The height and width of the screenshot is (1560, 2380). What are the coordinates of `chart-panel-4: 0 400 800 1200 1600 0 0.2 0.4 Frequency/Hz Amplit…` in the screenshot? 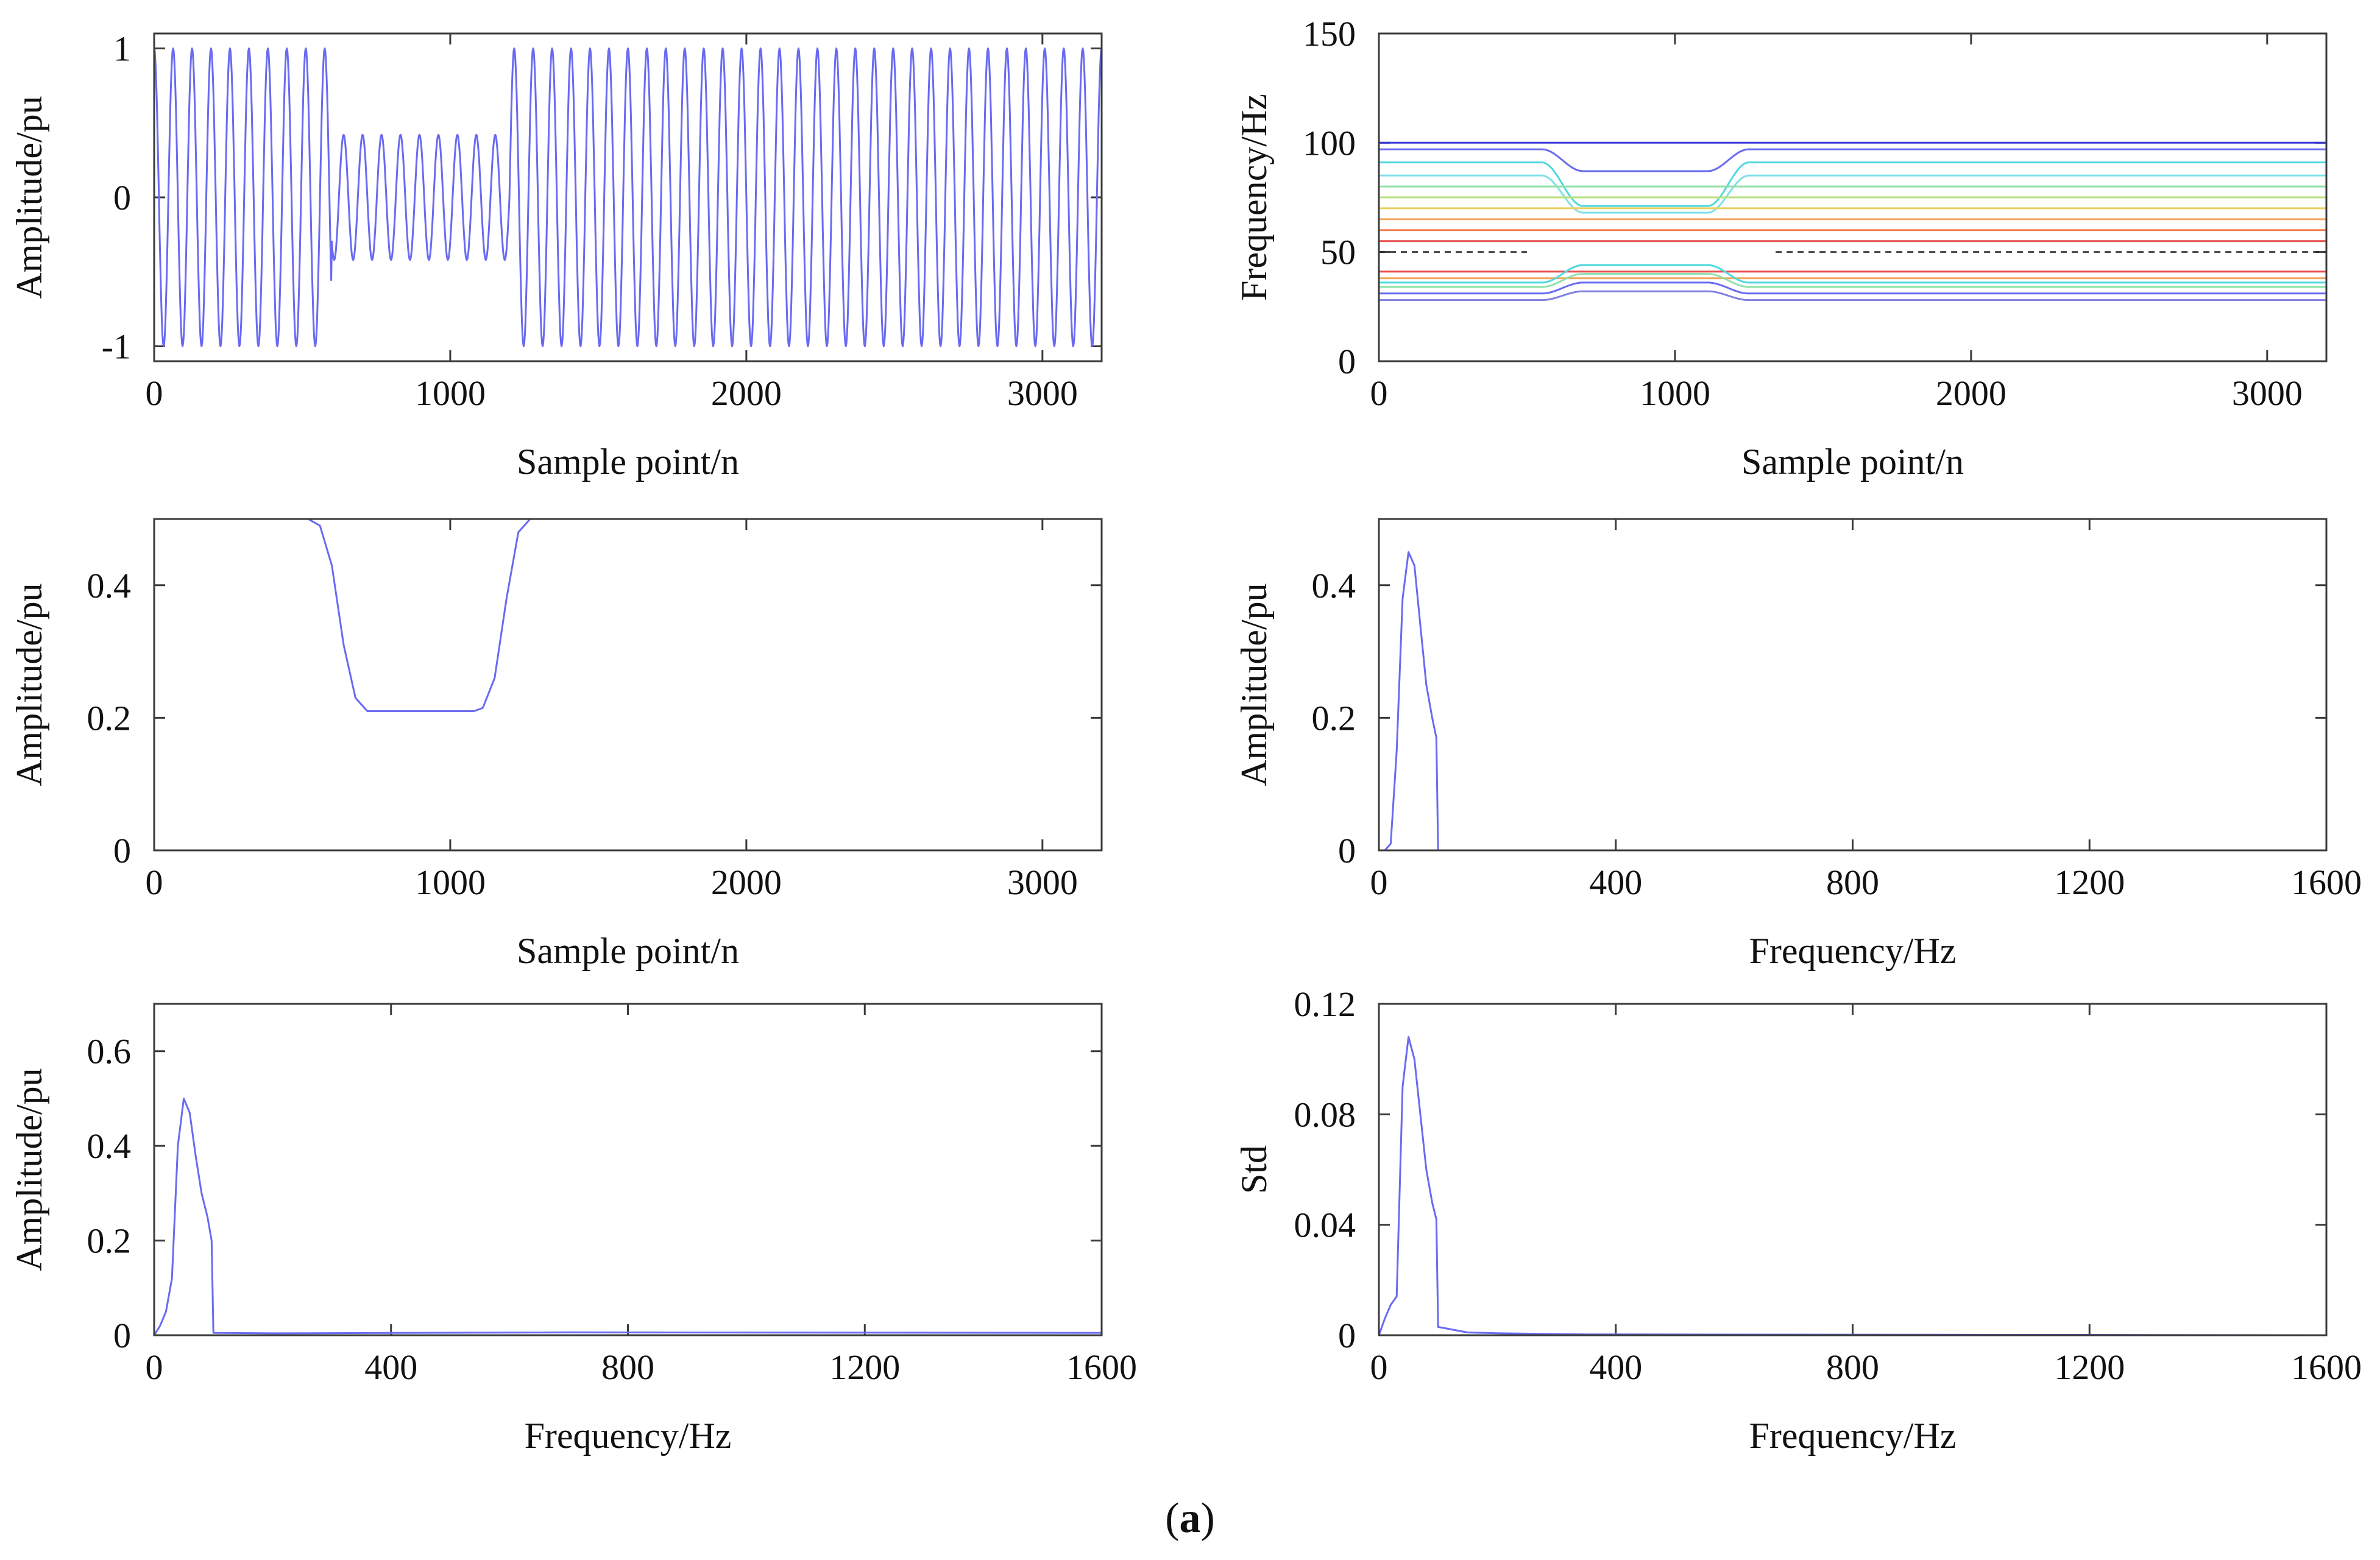 It's located at (1798, 744).